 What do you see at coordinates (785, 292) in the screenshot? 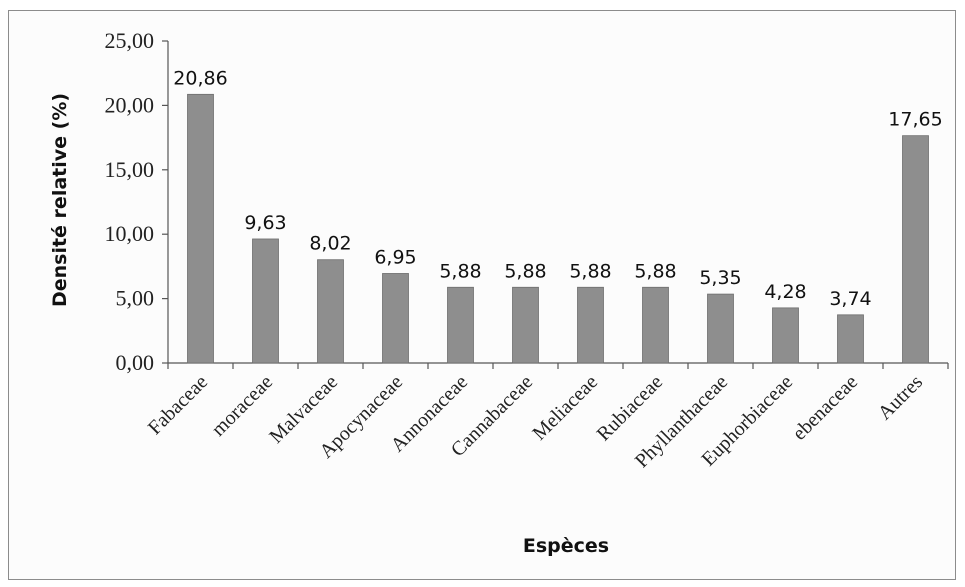
I see `data-label: 4,28` at bounding box center [785, 292].